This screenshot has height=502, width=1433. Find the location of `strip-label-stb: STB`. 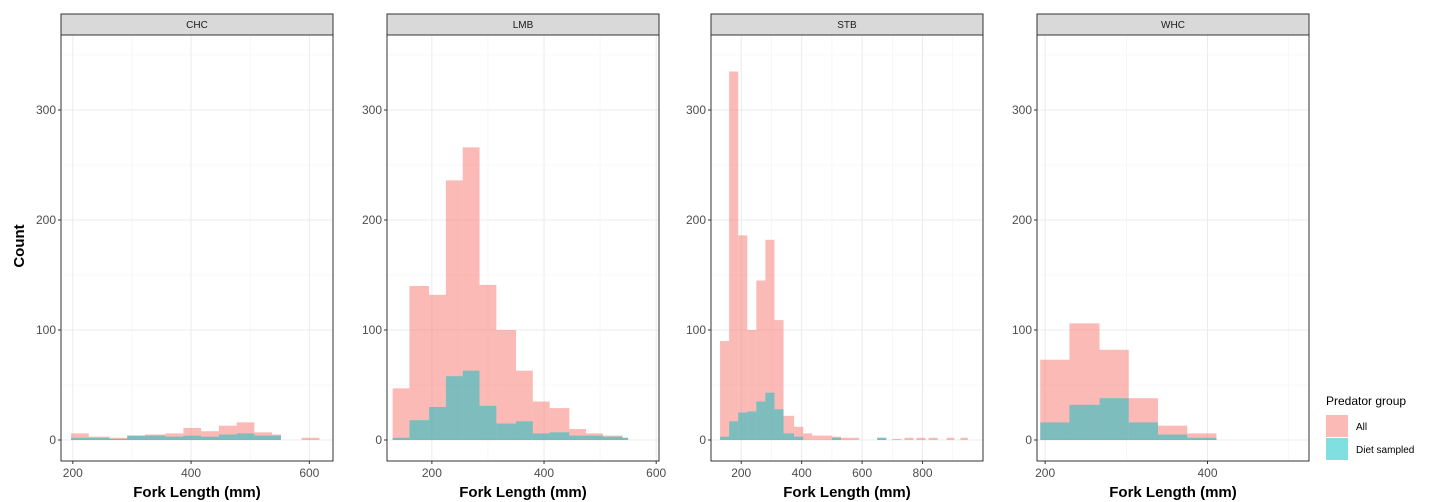

strip-label-stb: STB is located at coordinates (847, 25).